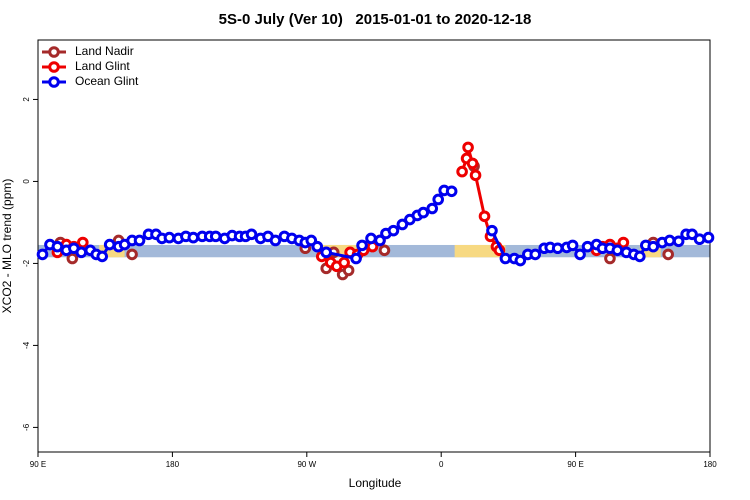 The image size is (750, 500). I want to click on y-axis-label: XCO2 - MLO trend (ppm), so click(7, 246).